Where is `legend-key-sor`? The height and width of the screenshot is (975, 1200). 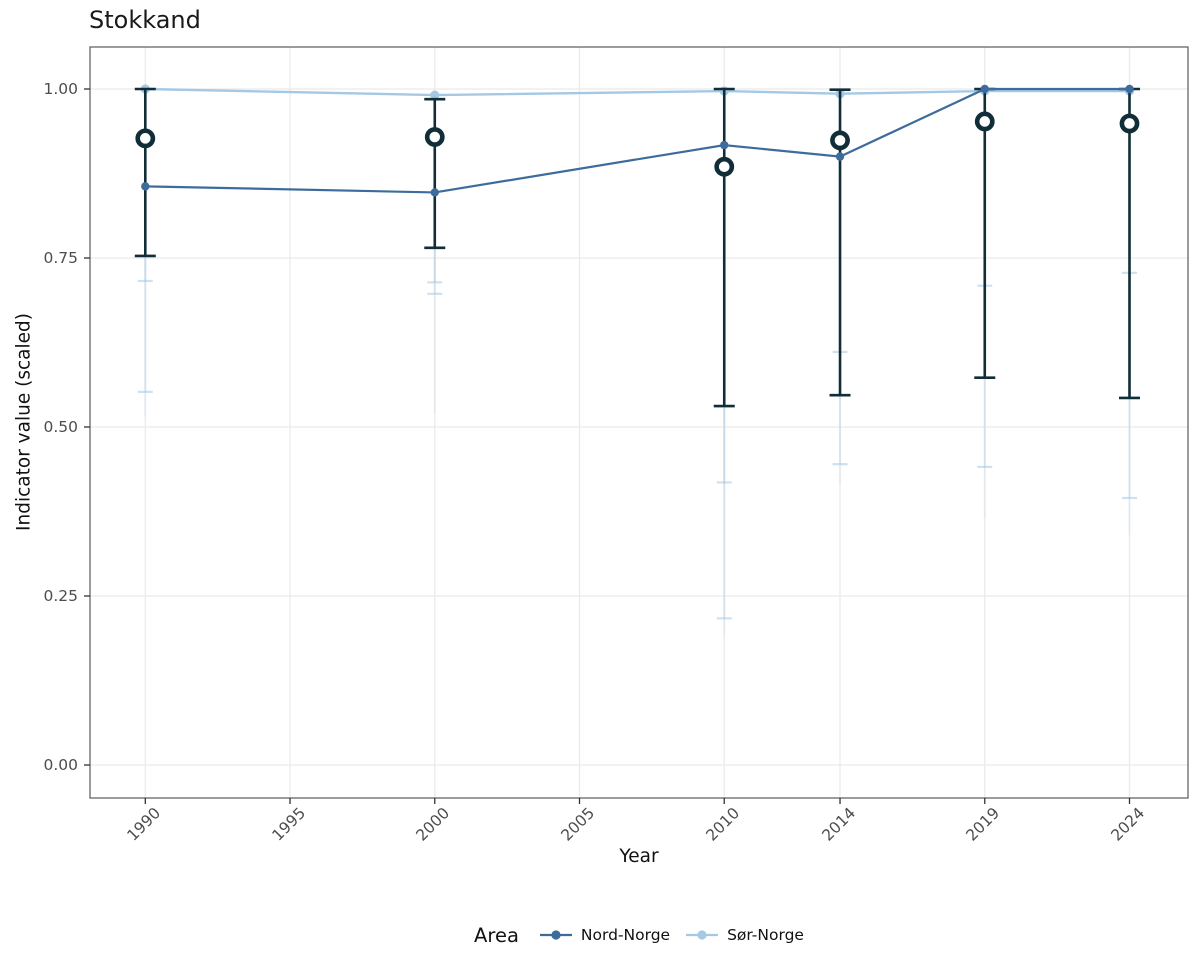
legend-key-sor is located at coordinates (702, 935).